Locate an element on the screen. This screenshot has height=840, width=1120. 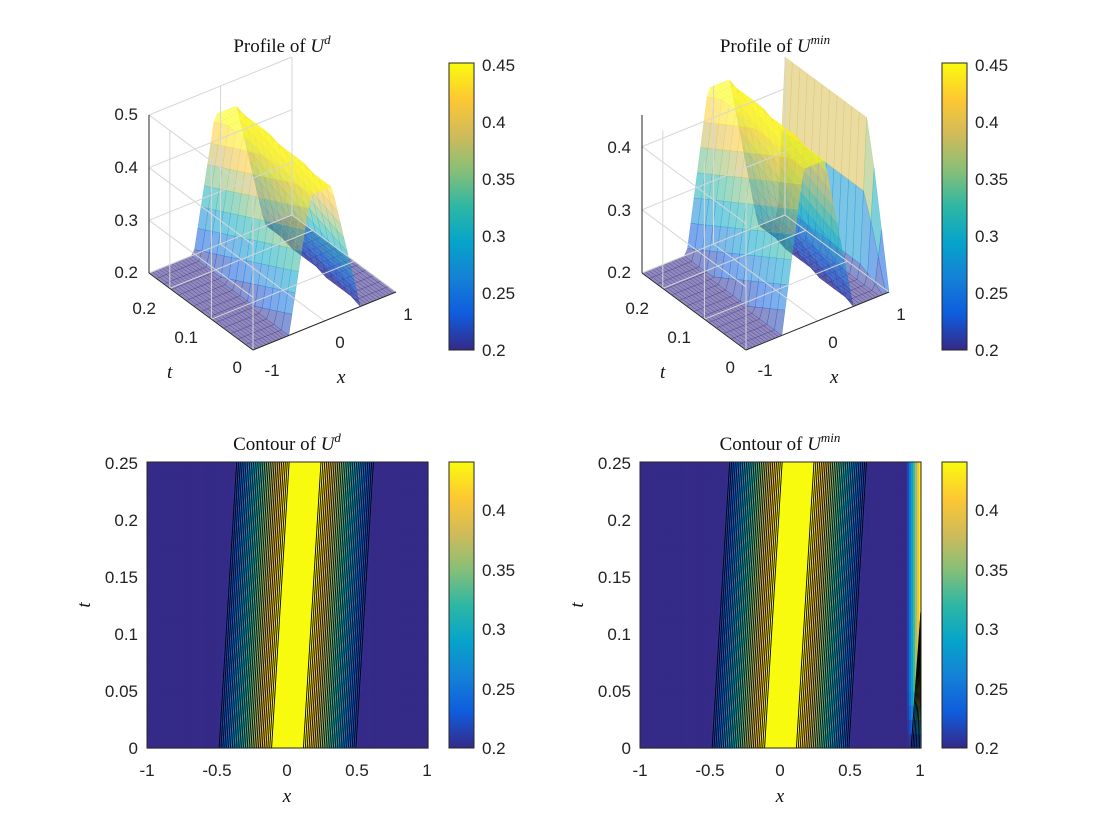
profile-umin-t-tick: 0.2 is located at coordinates (637, 308).